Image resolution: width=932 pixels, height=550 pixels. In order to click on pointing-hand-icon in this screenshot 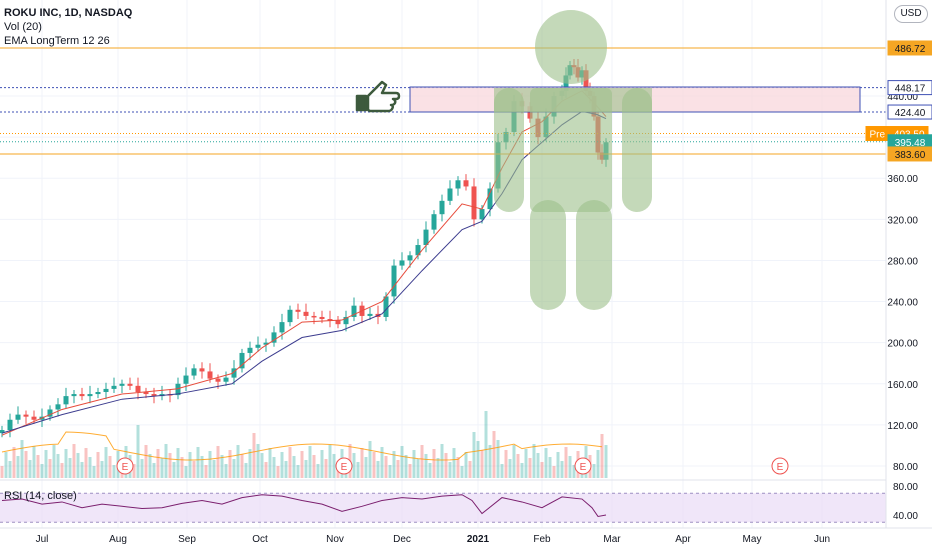, I will do `click(378, 96)`.